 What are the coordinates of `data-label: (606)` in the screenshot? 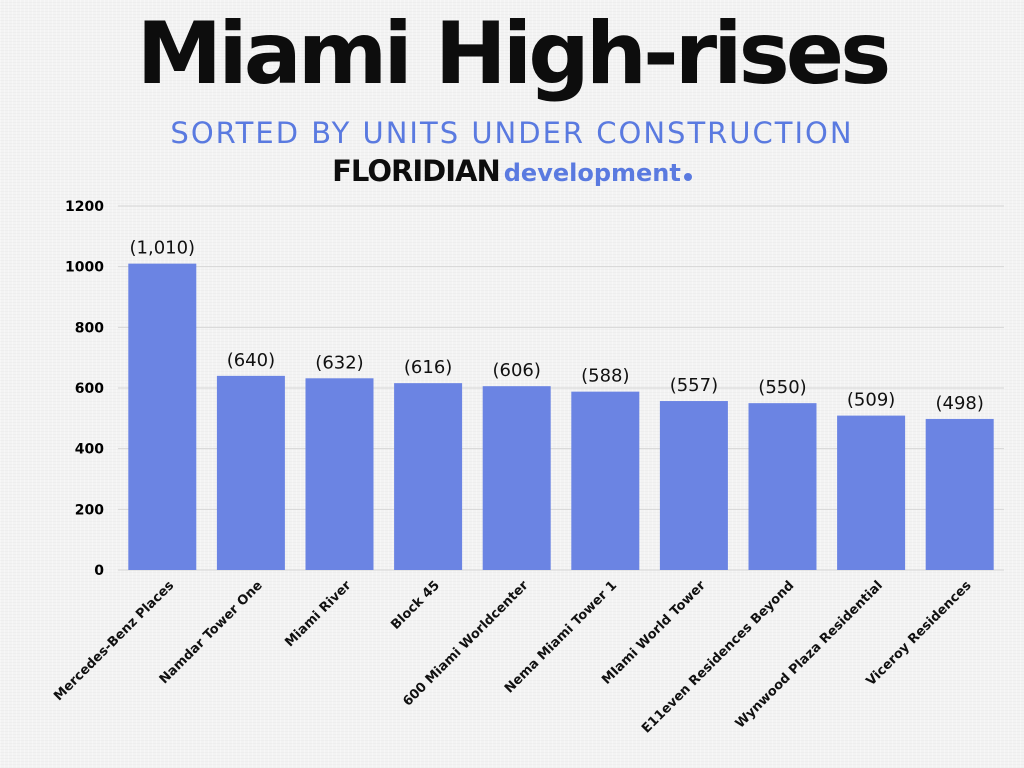 It's located at (516, 370).